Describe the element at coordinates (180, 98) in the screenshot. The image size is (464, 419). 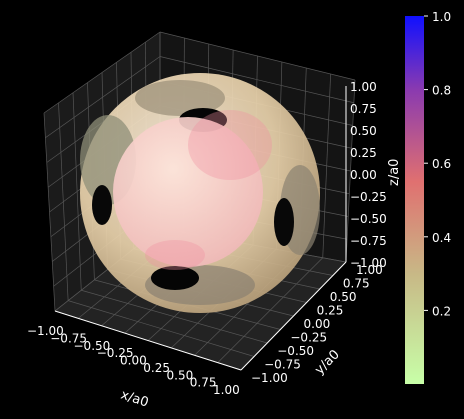
I see `outer-sphere-lobe-top` at that location.